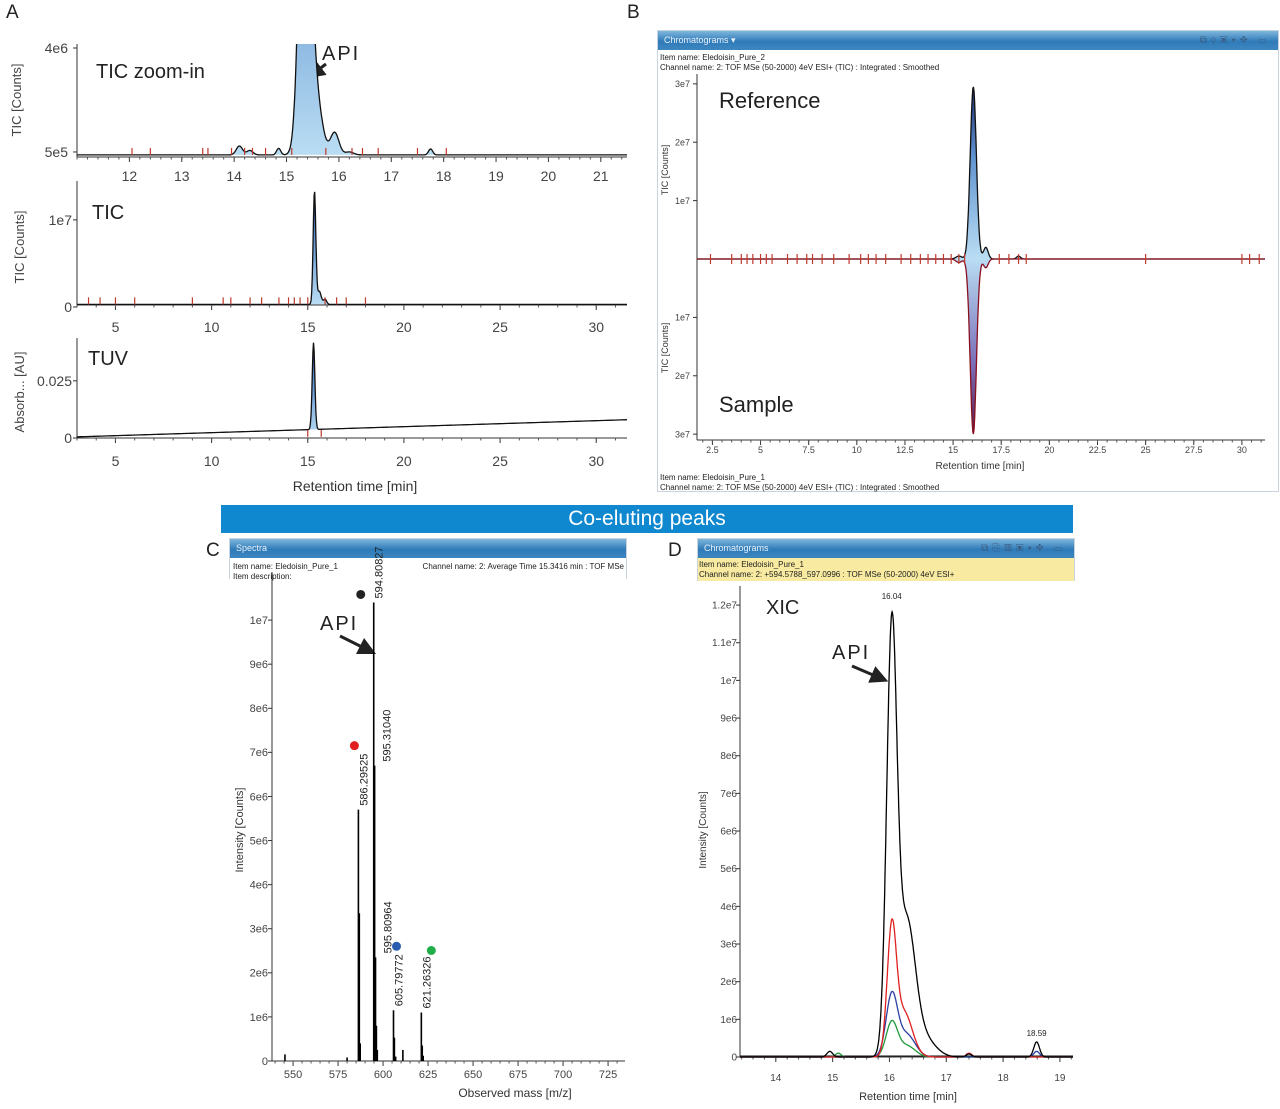  What do you see at coordinates (473, 1075) in the screenshot?
I see `x-tick-label: 650` at bounding box center [473, 1075].